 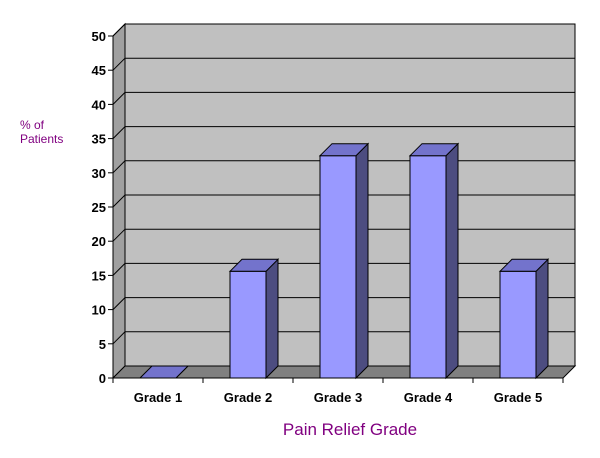 I want to click on y-tick-label: 5, so click(x=102, y=344).